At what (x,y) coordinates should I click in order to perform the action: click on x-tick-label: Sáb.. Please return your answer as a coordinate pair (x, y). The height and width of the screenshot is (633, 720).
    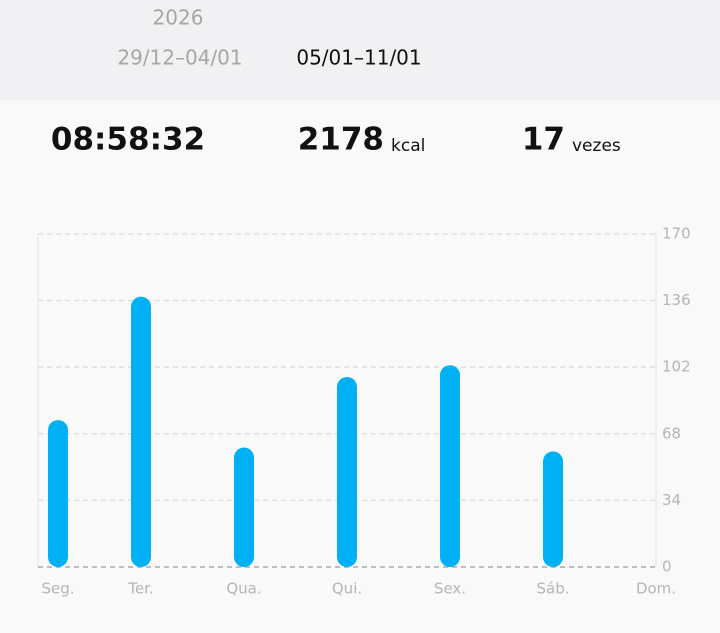
    Looking at the image, I should click on (552, 589).